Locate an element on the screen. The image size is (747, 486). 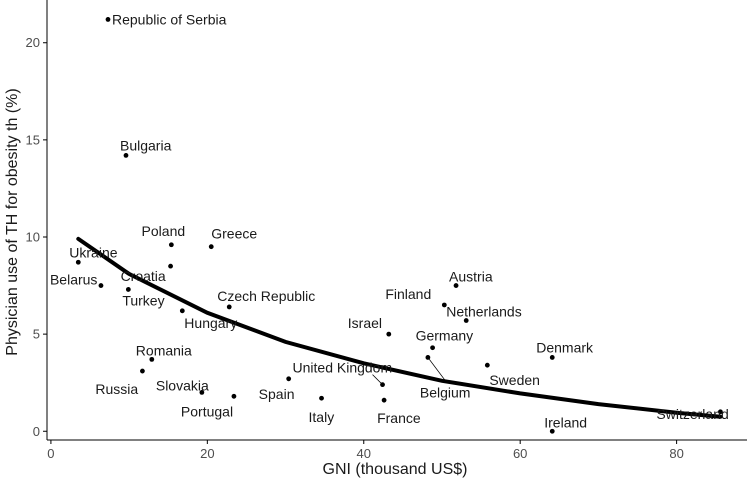
data-point-portugal is located at coordinates (234, 396).